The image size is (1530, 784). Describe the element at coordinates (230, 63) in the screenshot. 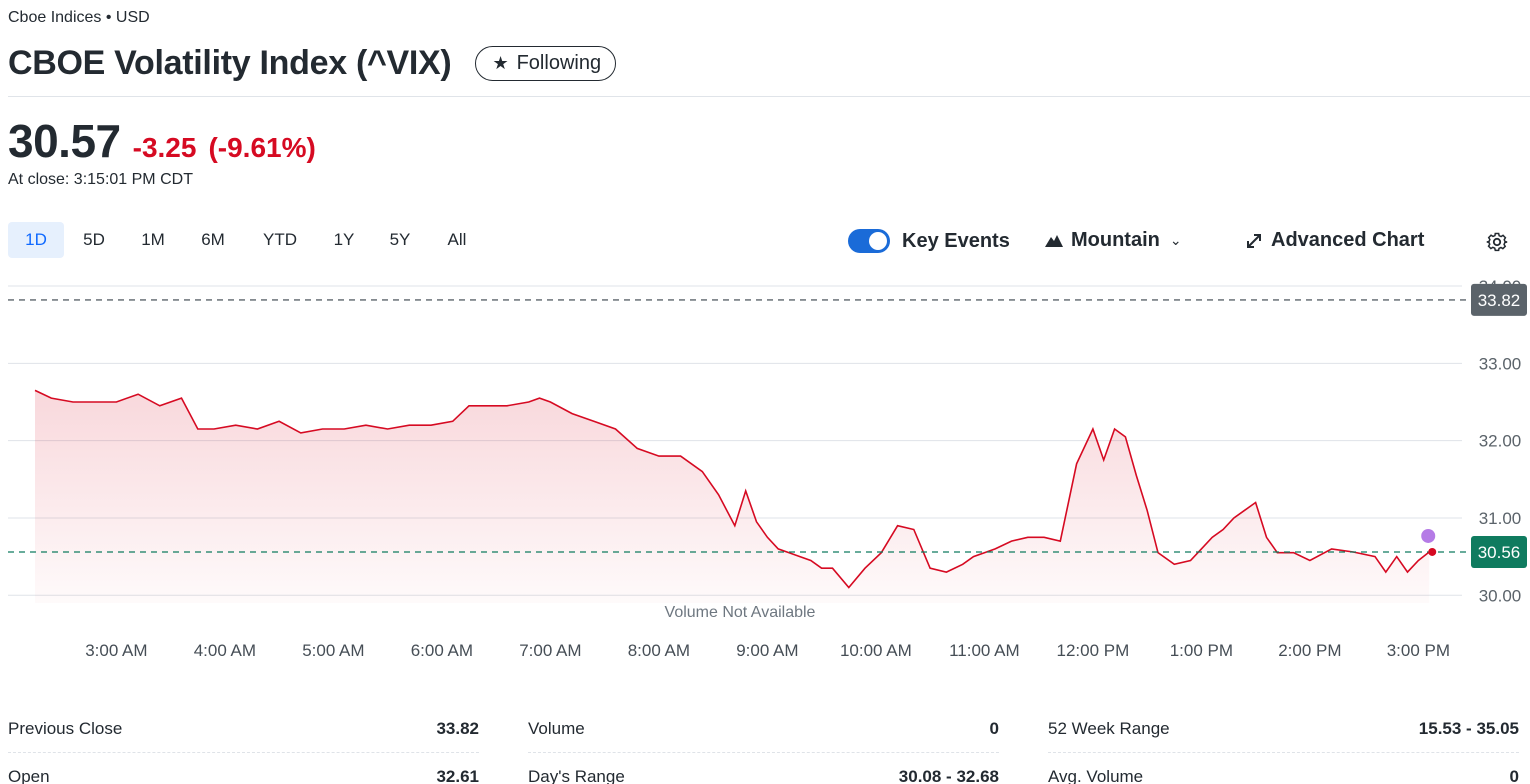

I see `page-title: CBOE Volatility Index (^VIX)` at that location.